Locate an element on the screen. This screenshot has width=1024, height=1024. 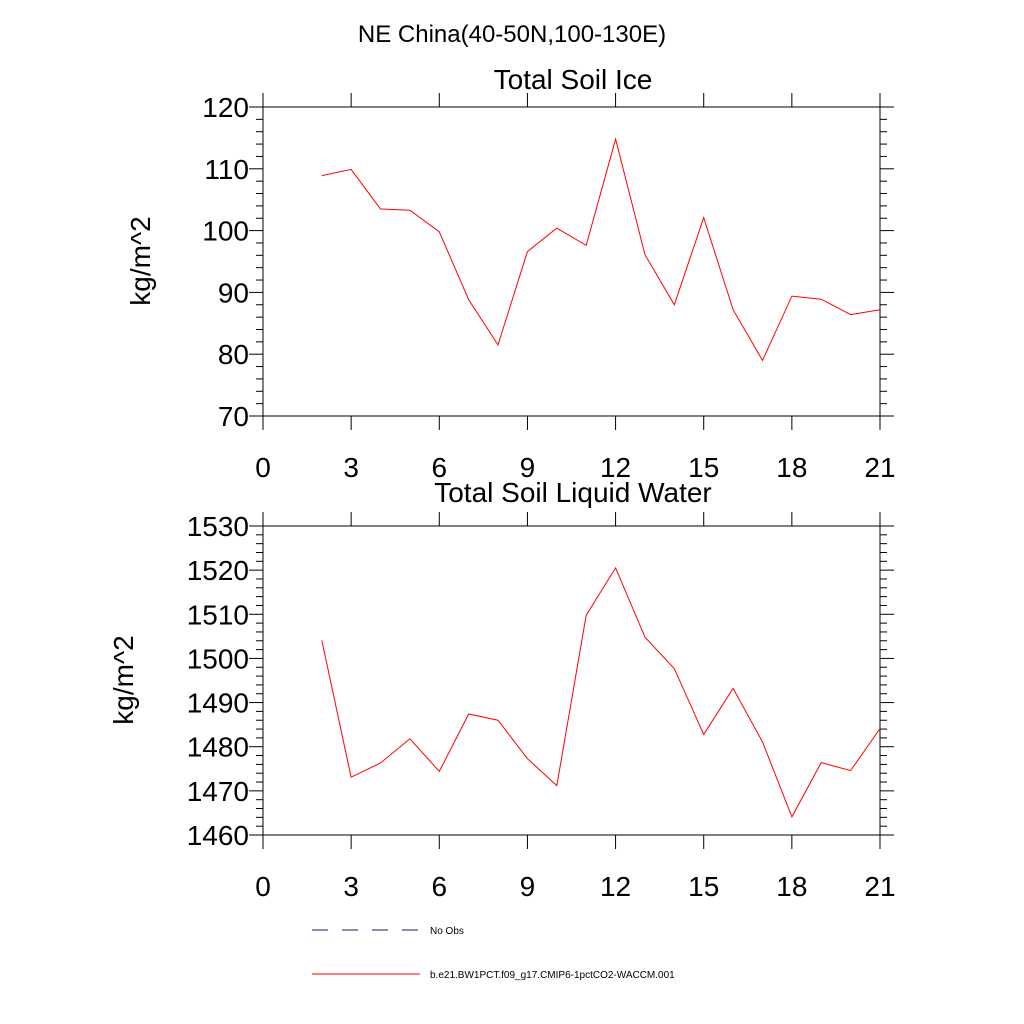
y-tick-label: 110 is located at coordinates (226, 169).